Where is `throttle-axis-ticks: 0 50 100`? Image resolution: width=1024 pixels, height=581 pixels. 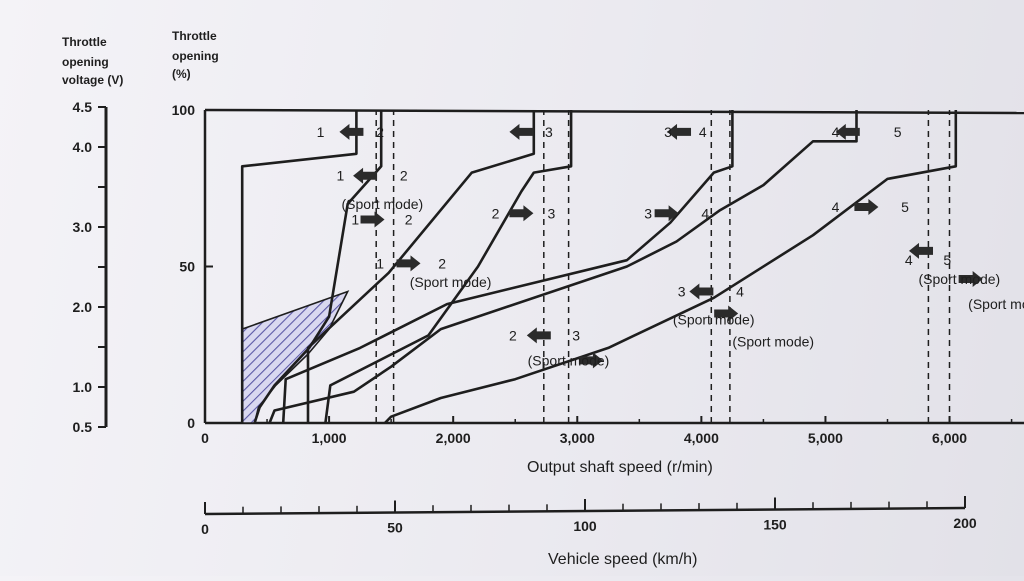
throttle-axis-ticks: 0 50 100 is located at coordinates (192, 266).